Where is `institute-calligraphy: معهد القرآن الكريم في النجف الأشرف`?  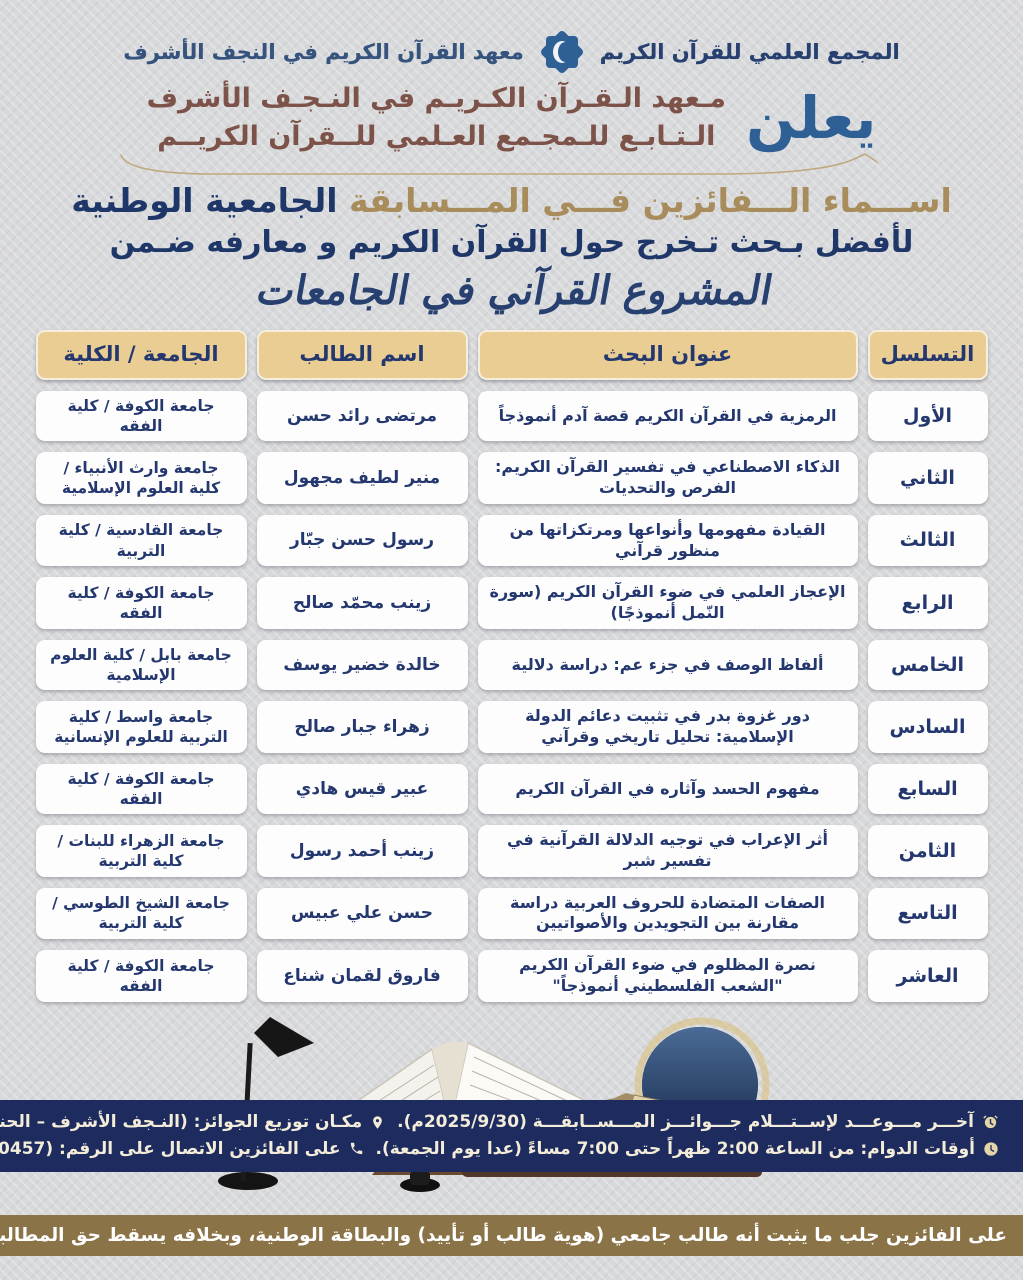
institute-calligraphy: معهد القرآن الكريم في النجف الأشرف is located at coordinates (323, 52).